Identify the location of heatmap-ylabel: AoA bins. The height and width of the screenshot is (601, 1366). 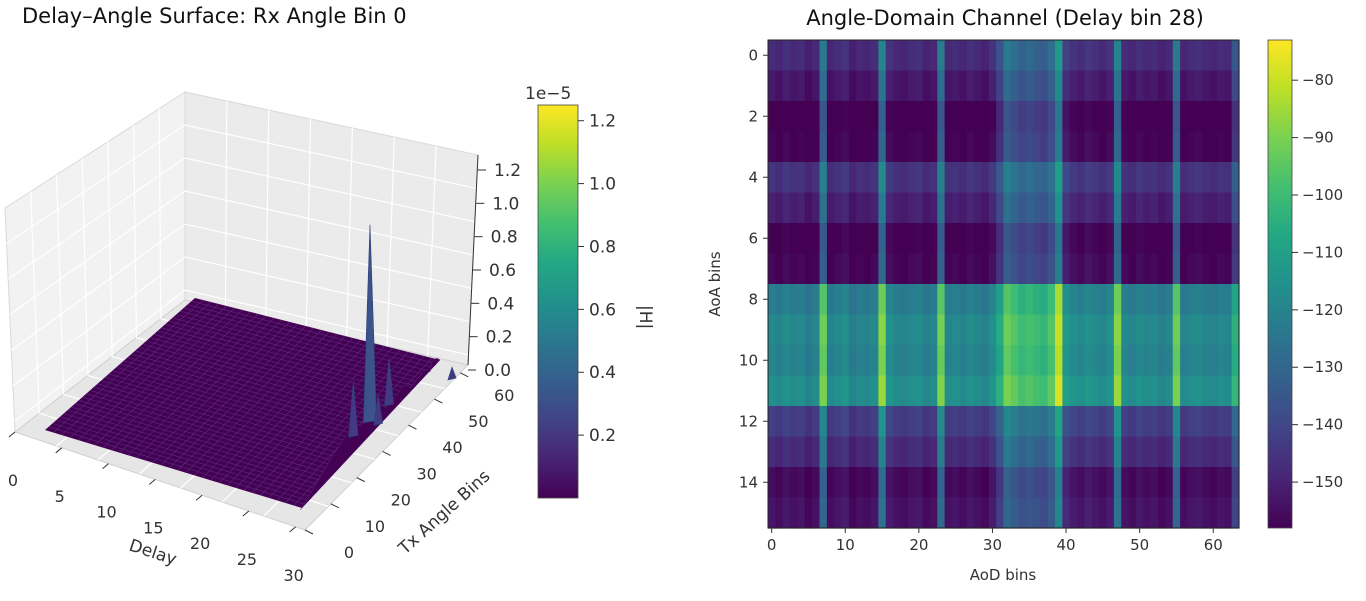
(715, 283).